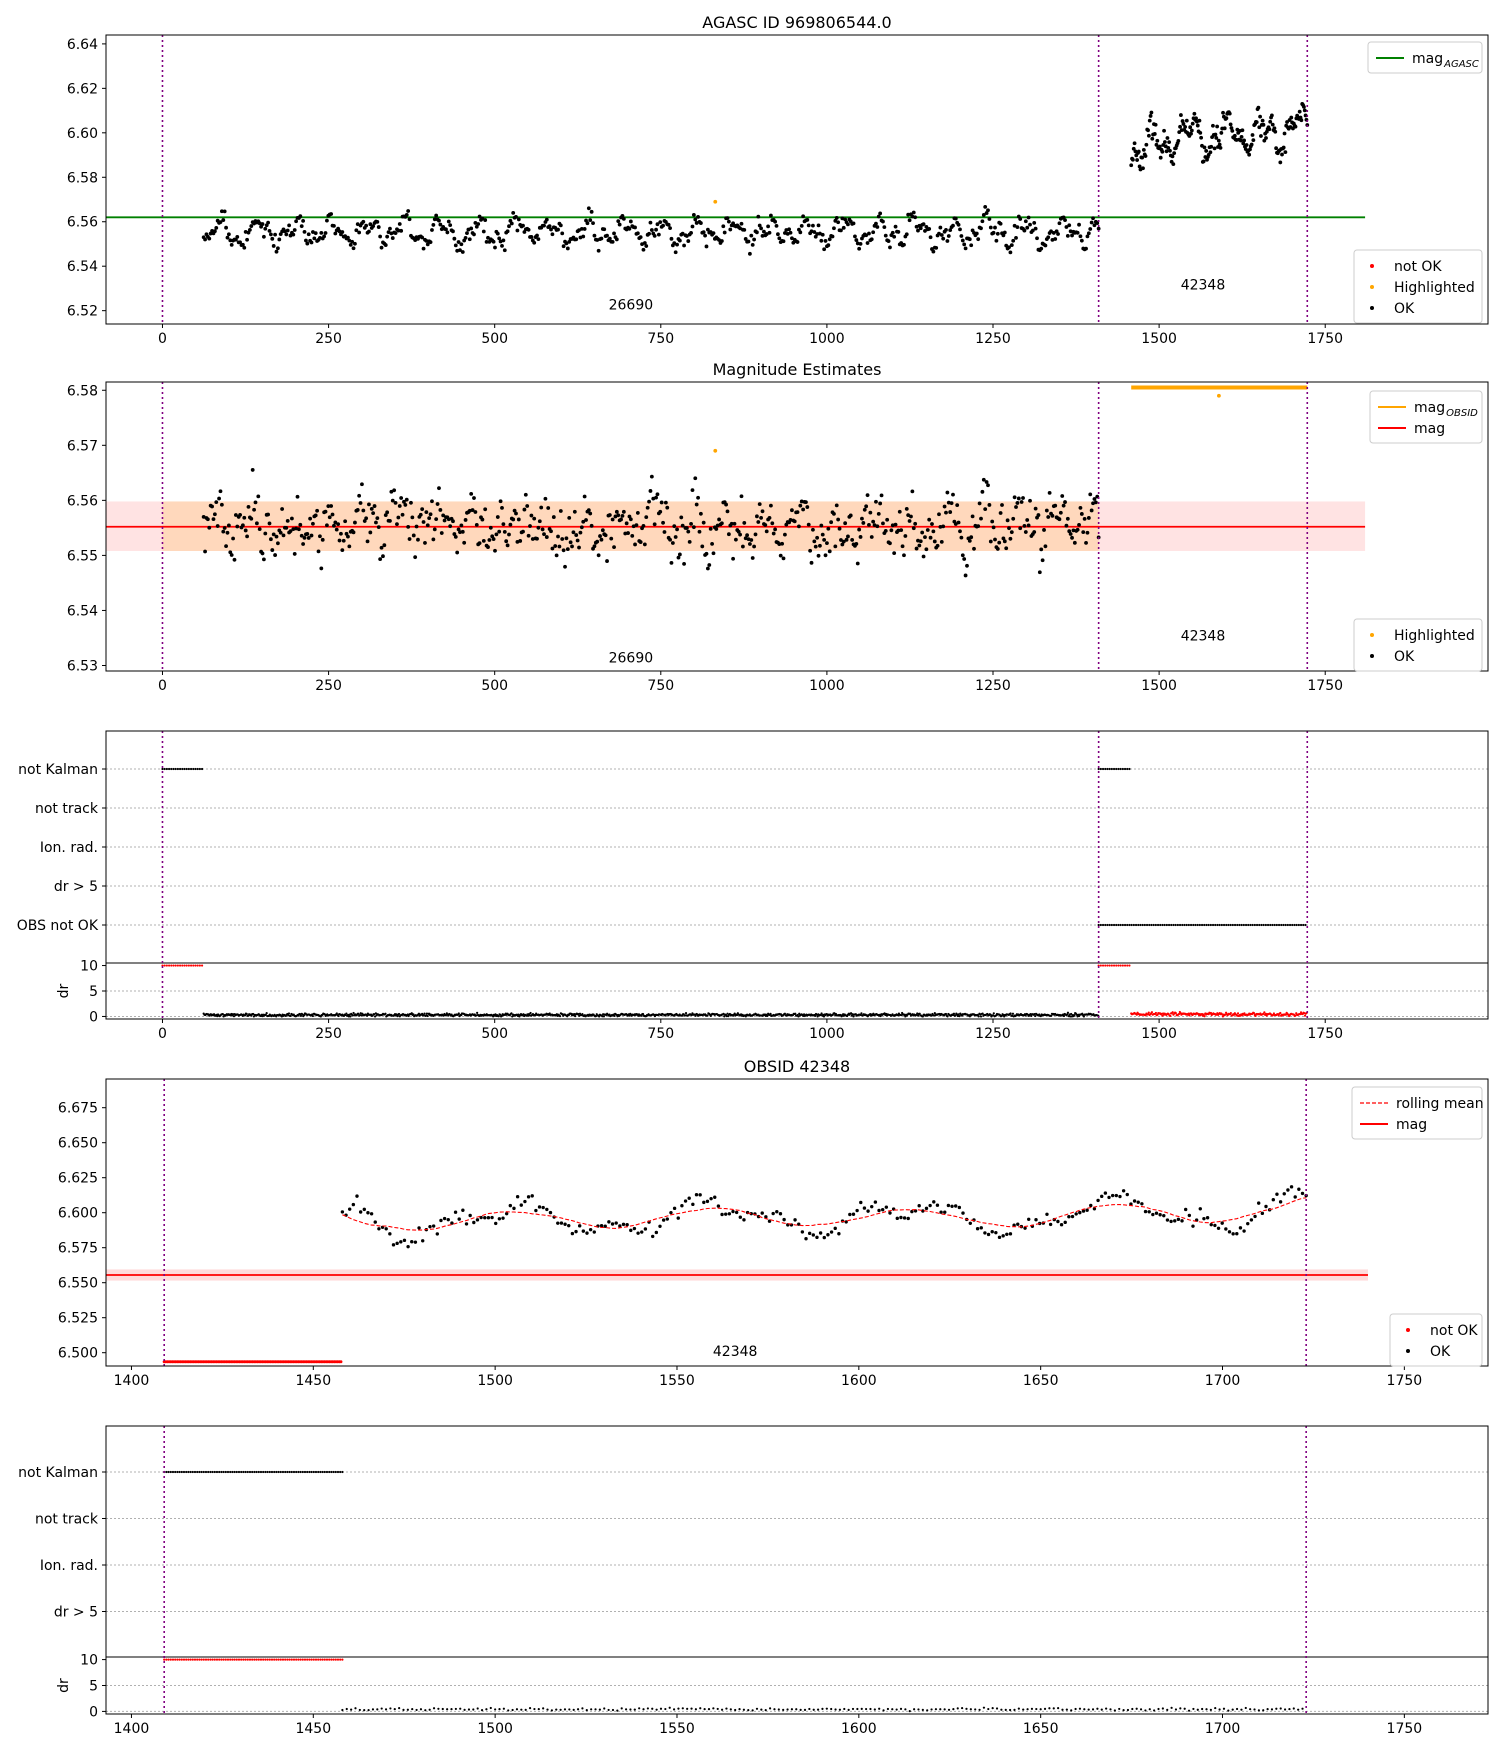  I want to click on y-tick-label: 6.55, so click(82, 556).